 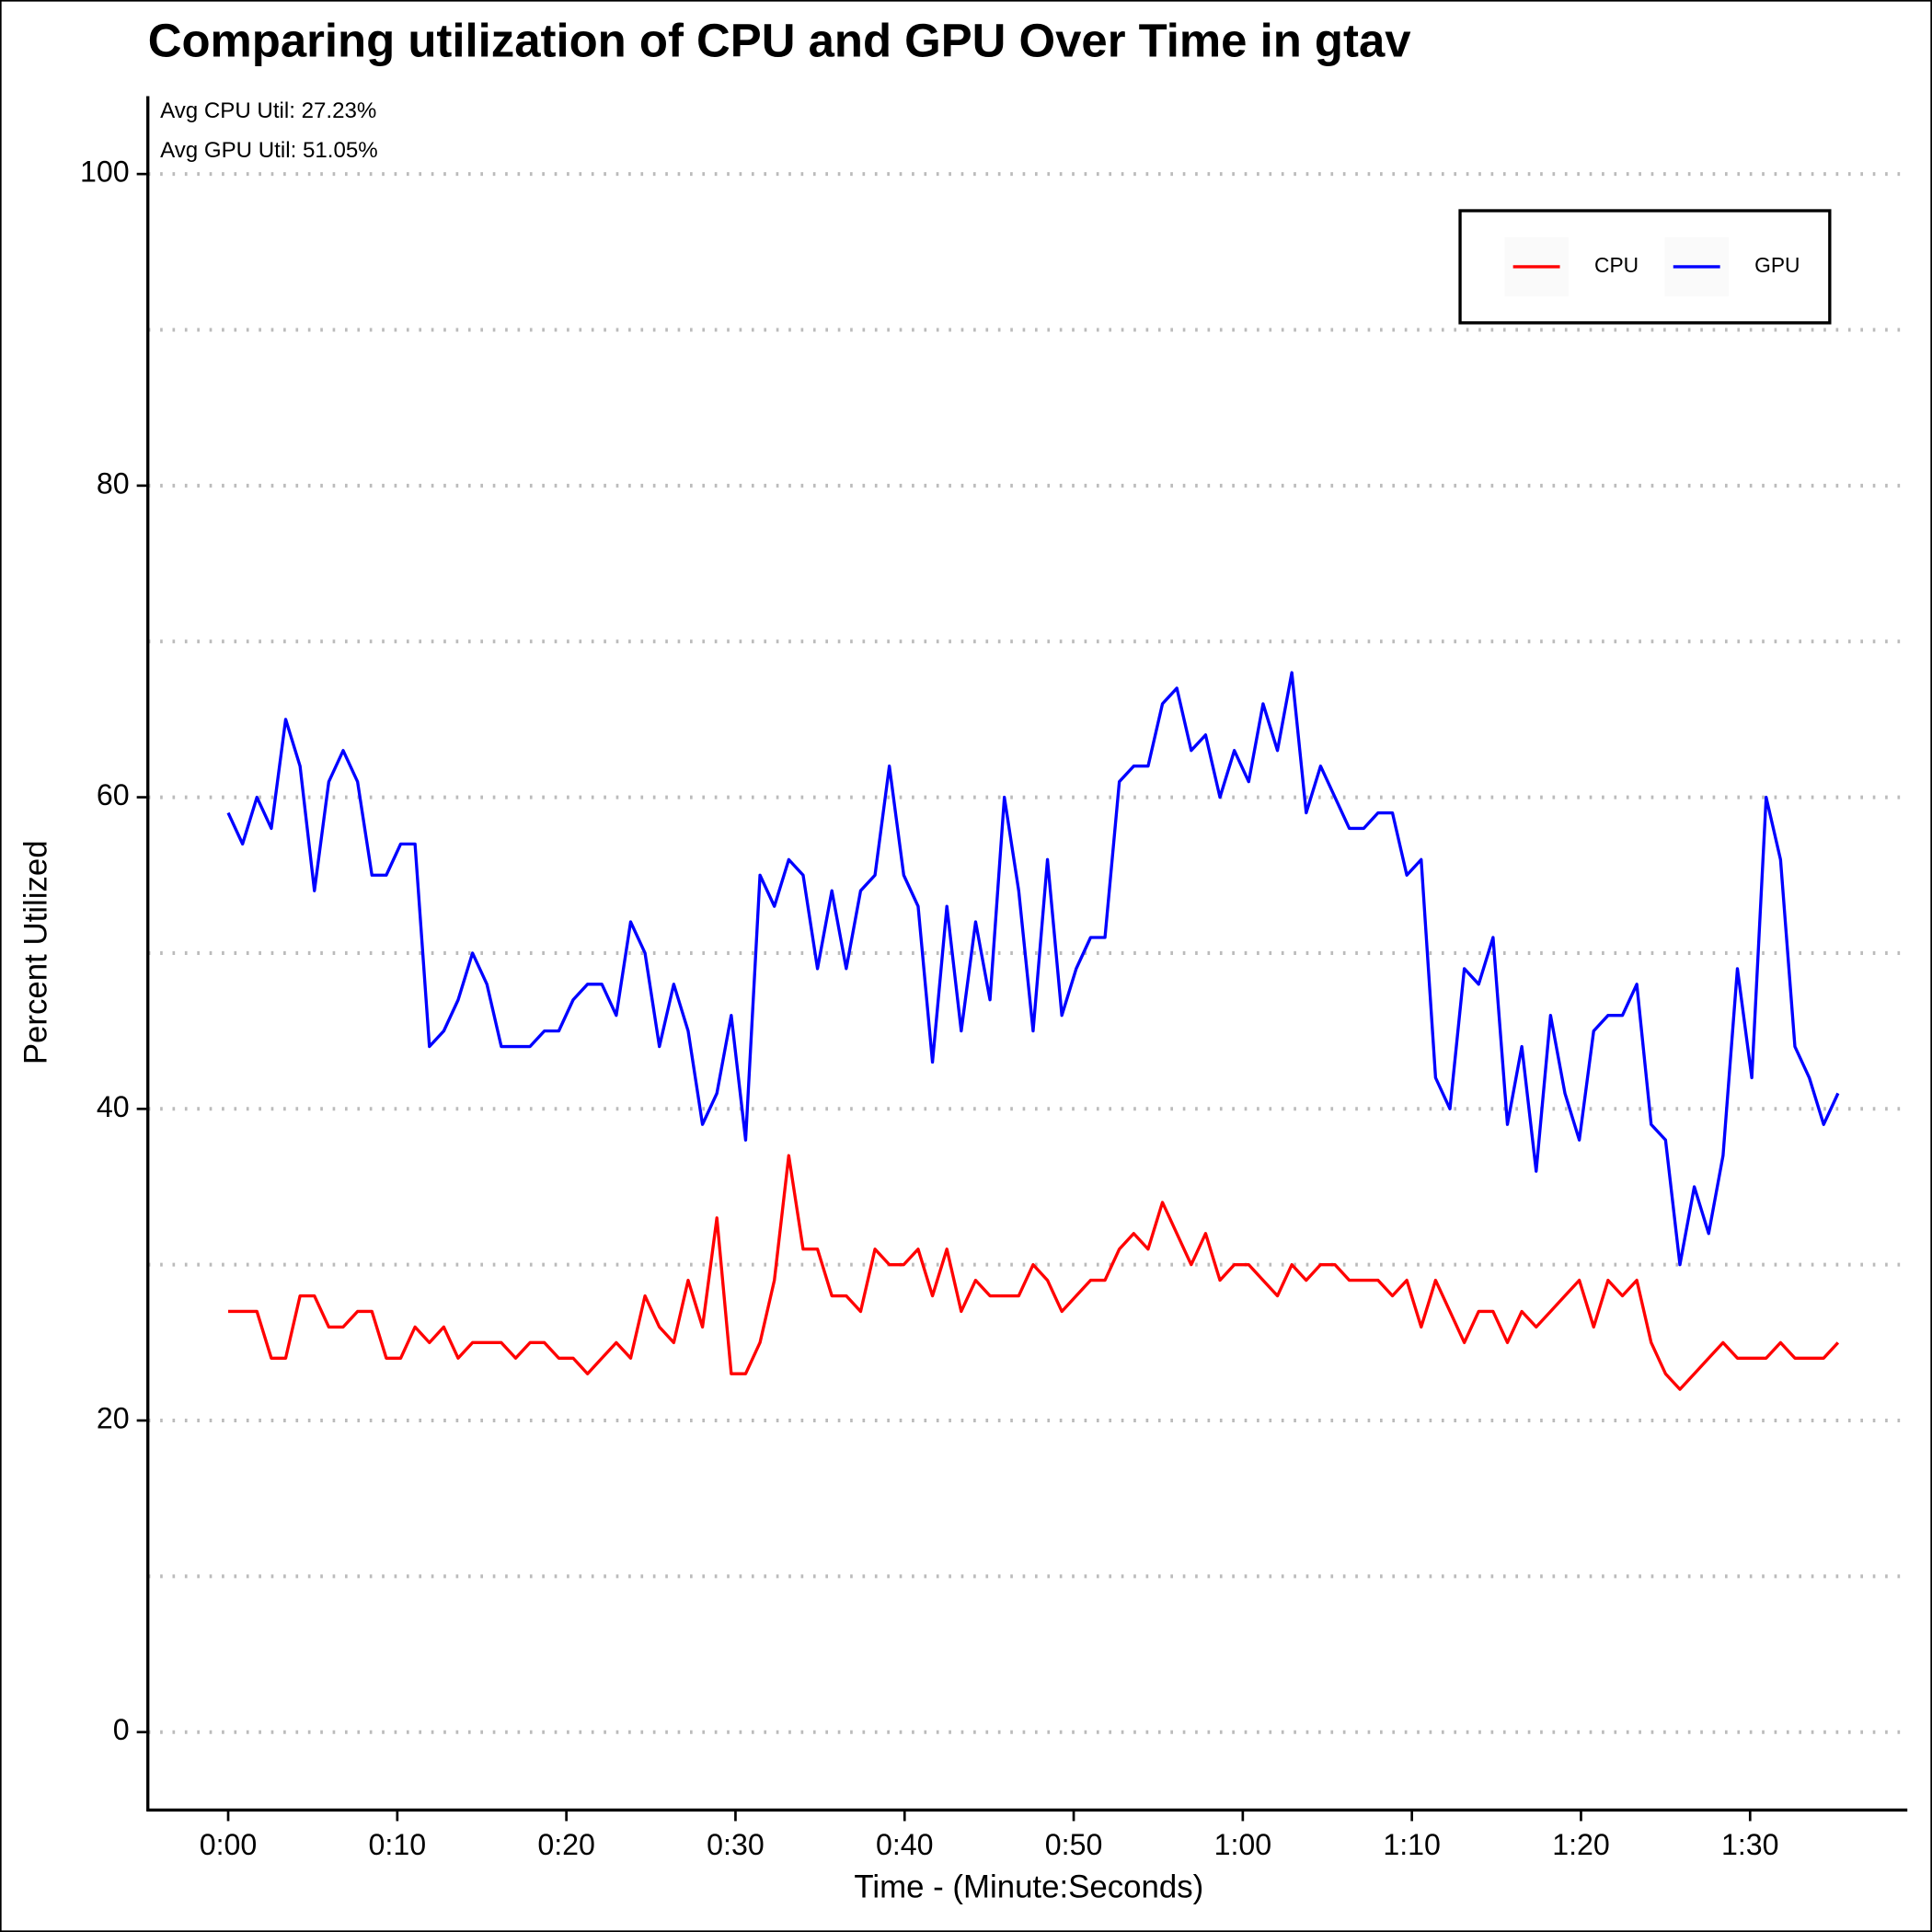 I want to click on x-tick-label: 1:30, so click(x=1750, y=1844).